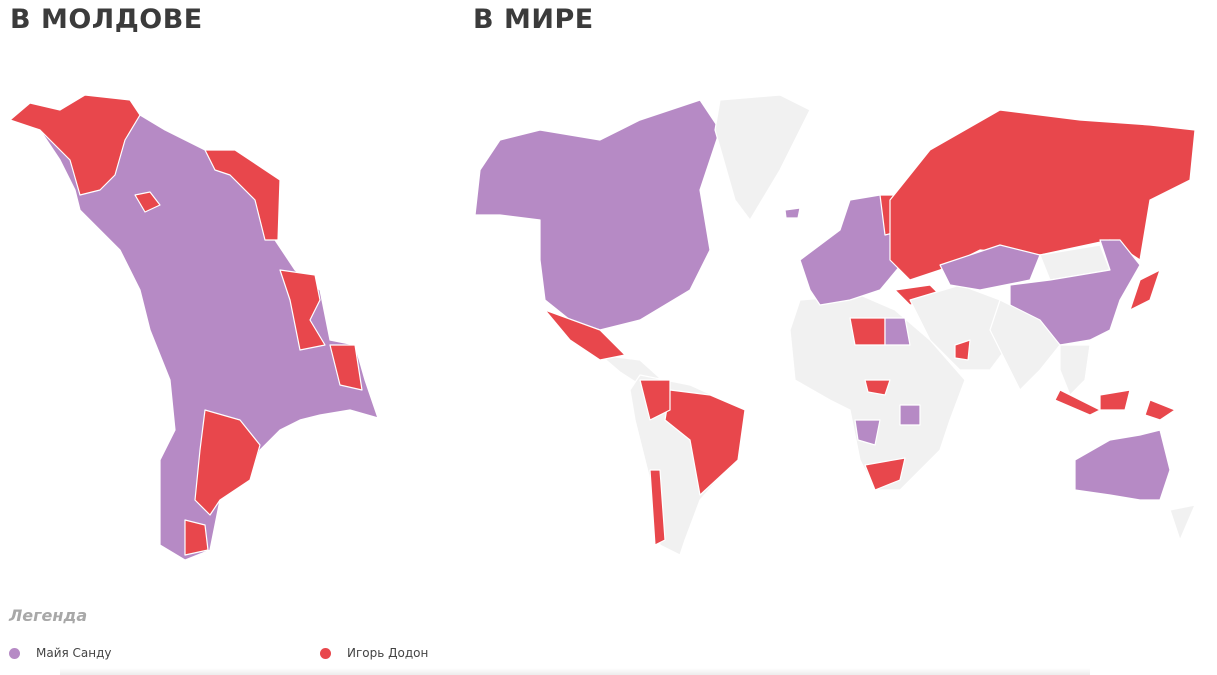  I want to click on legend-label: Игорь Додон, so click(388, 653).